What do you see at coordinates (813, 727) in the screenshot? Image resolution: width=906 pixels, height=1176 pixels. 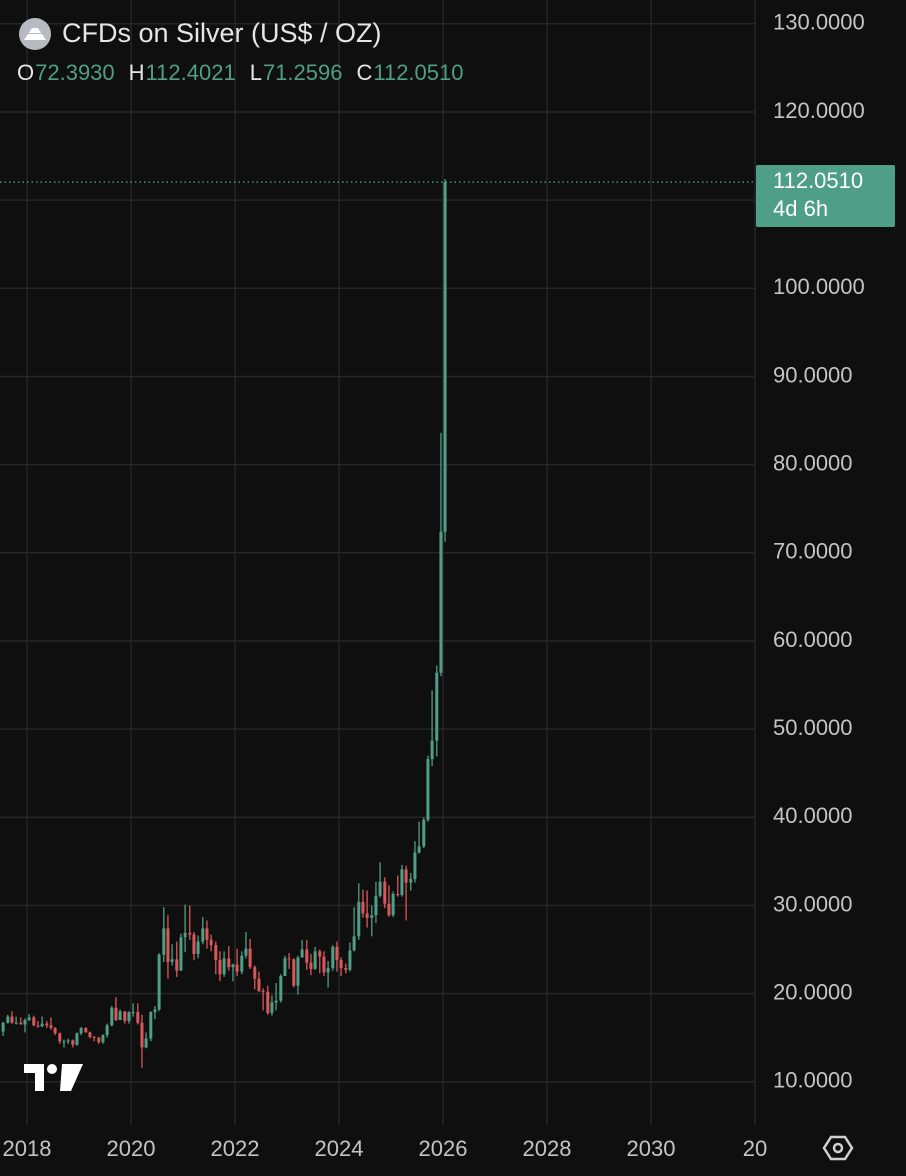 I see `y-tick-label: 50.0000` at bounding box center [813, 727].